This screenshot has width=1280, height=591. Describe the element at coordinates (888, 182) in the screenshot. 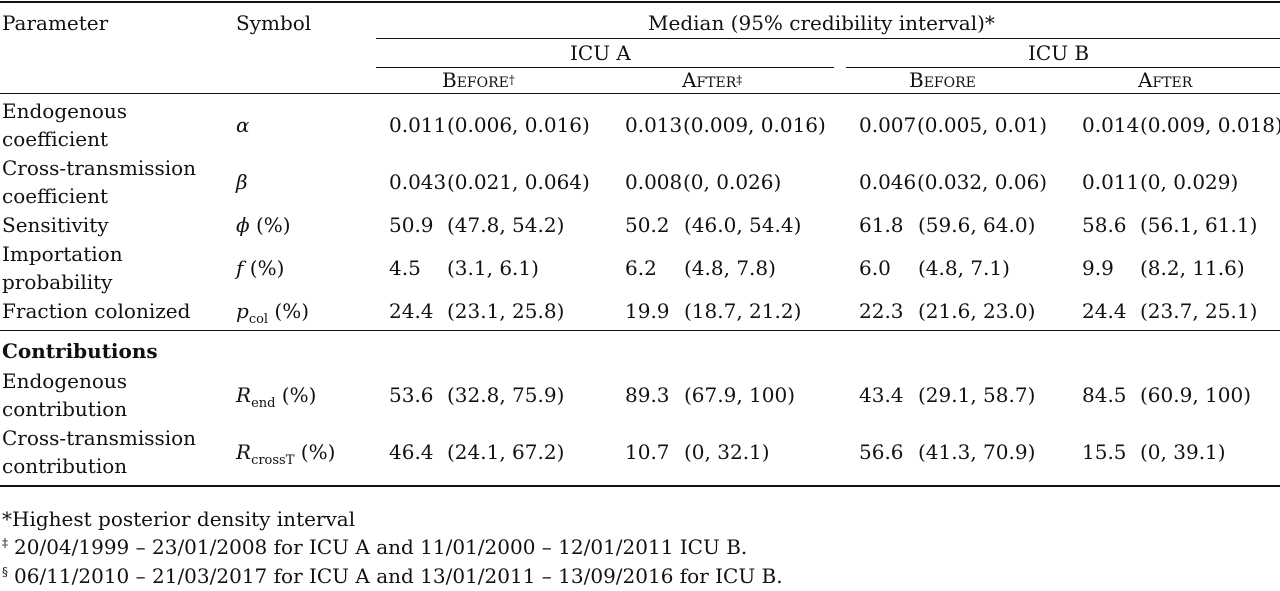

I see `median-value: 0.046` at that location.